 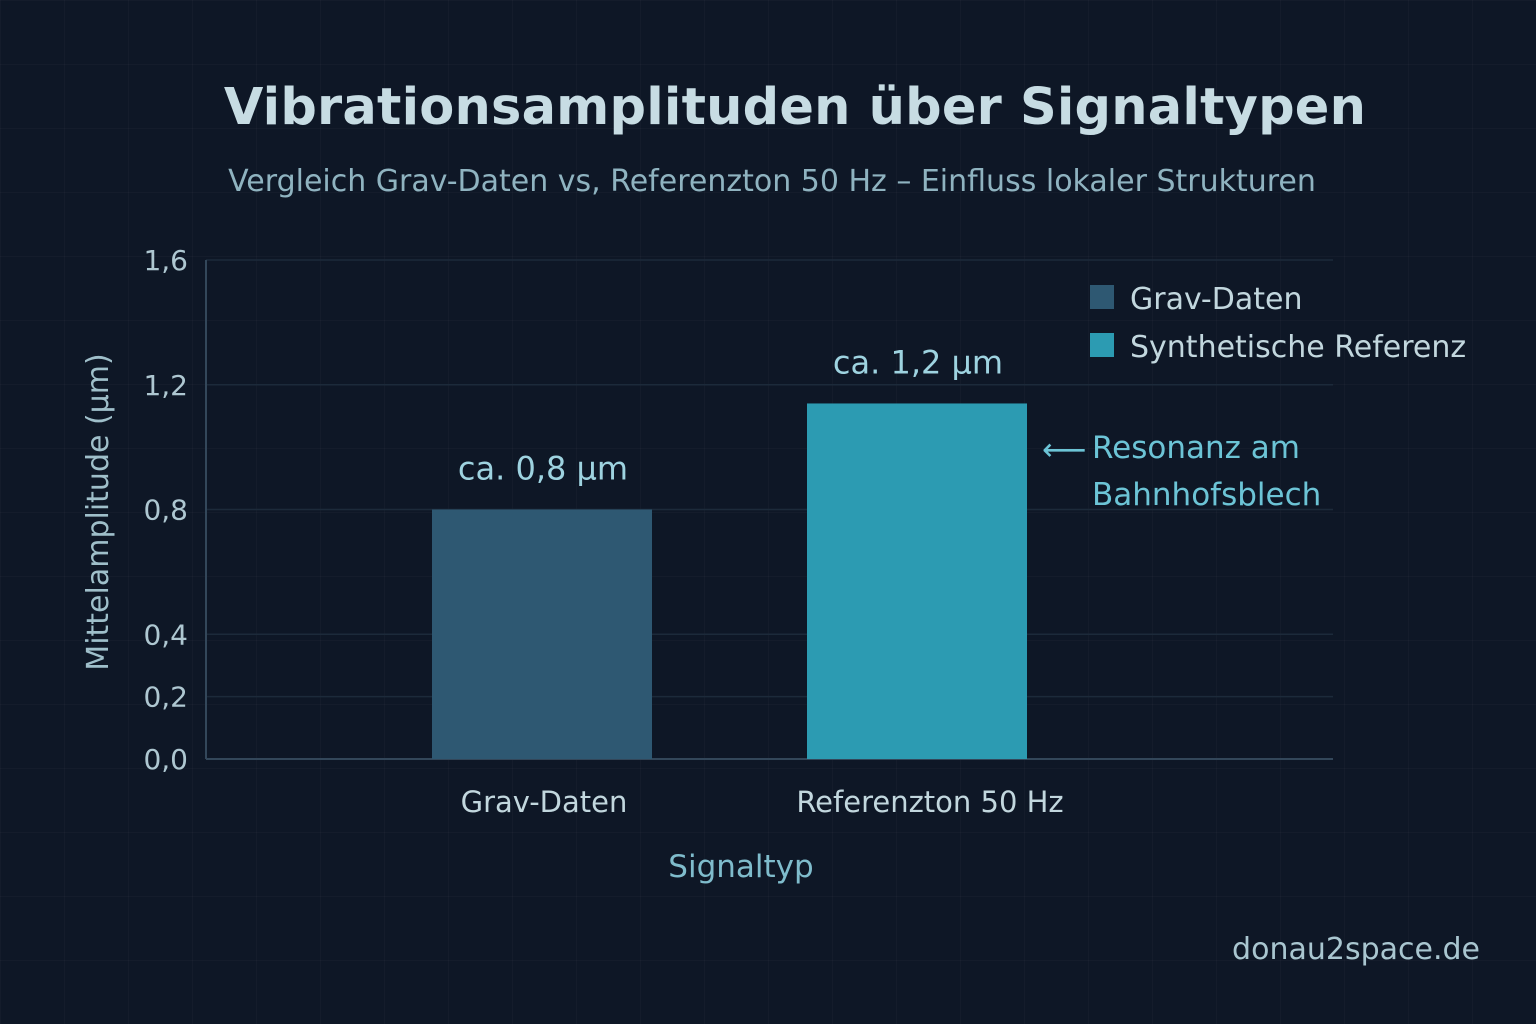 What do you see at coordinates (1278, 323) in the screenshot?
I see `legend: Grav-Daten Synthetische Referenz` at bounding box center [1278, 323].